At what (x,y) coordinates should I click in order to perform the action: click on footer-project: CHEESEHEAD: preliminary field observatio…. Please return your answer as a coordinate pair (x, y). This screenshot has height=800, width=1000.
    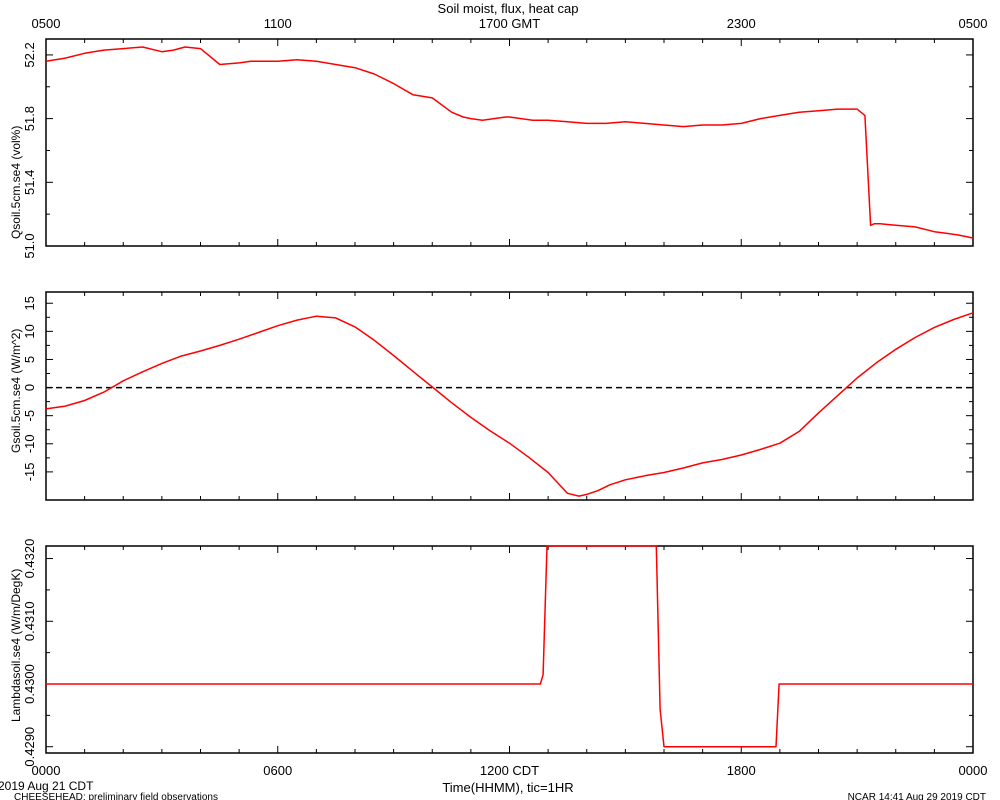
    Looking at the image, I should click on (116, 796).